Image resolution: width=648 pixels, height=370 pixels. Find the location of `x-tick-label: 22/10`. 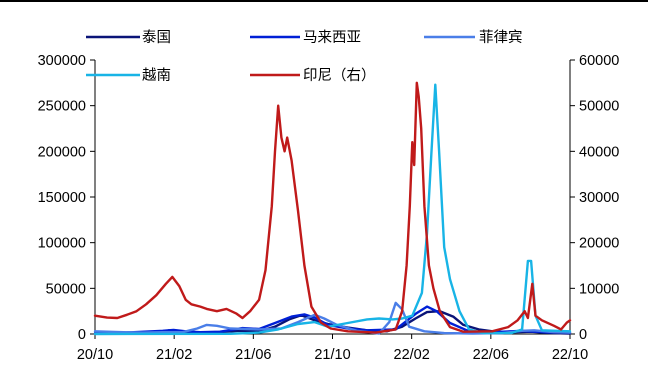

x-tick-label: 22/10 is located at coordinates (570, 355).